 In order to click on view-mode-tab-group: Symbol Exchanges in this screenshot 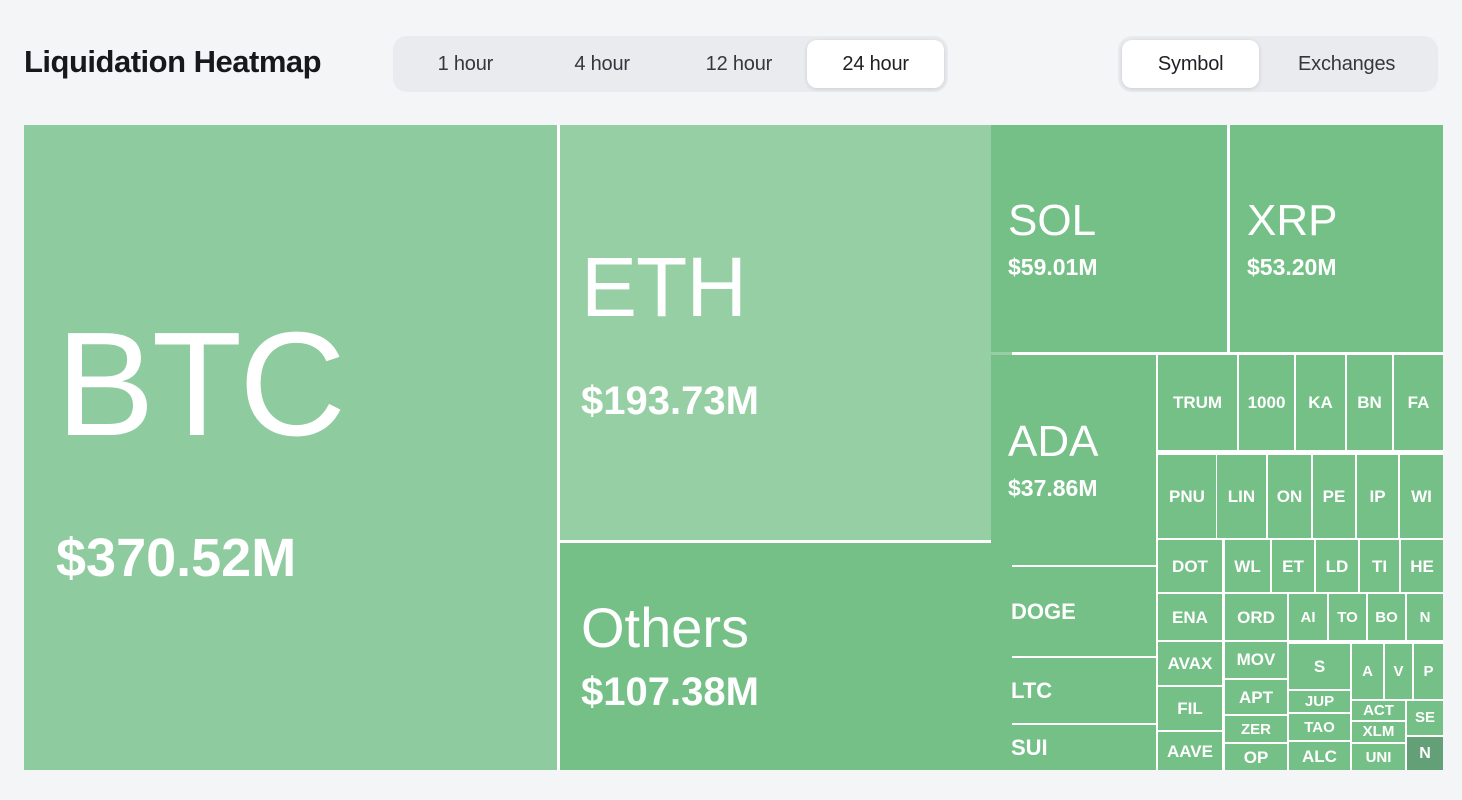, I will do `click(1278, 64)`.